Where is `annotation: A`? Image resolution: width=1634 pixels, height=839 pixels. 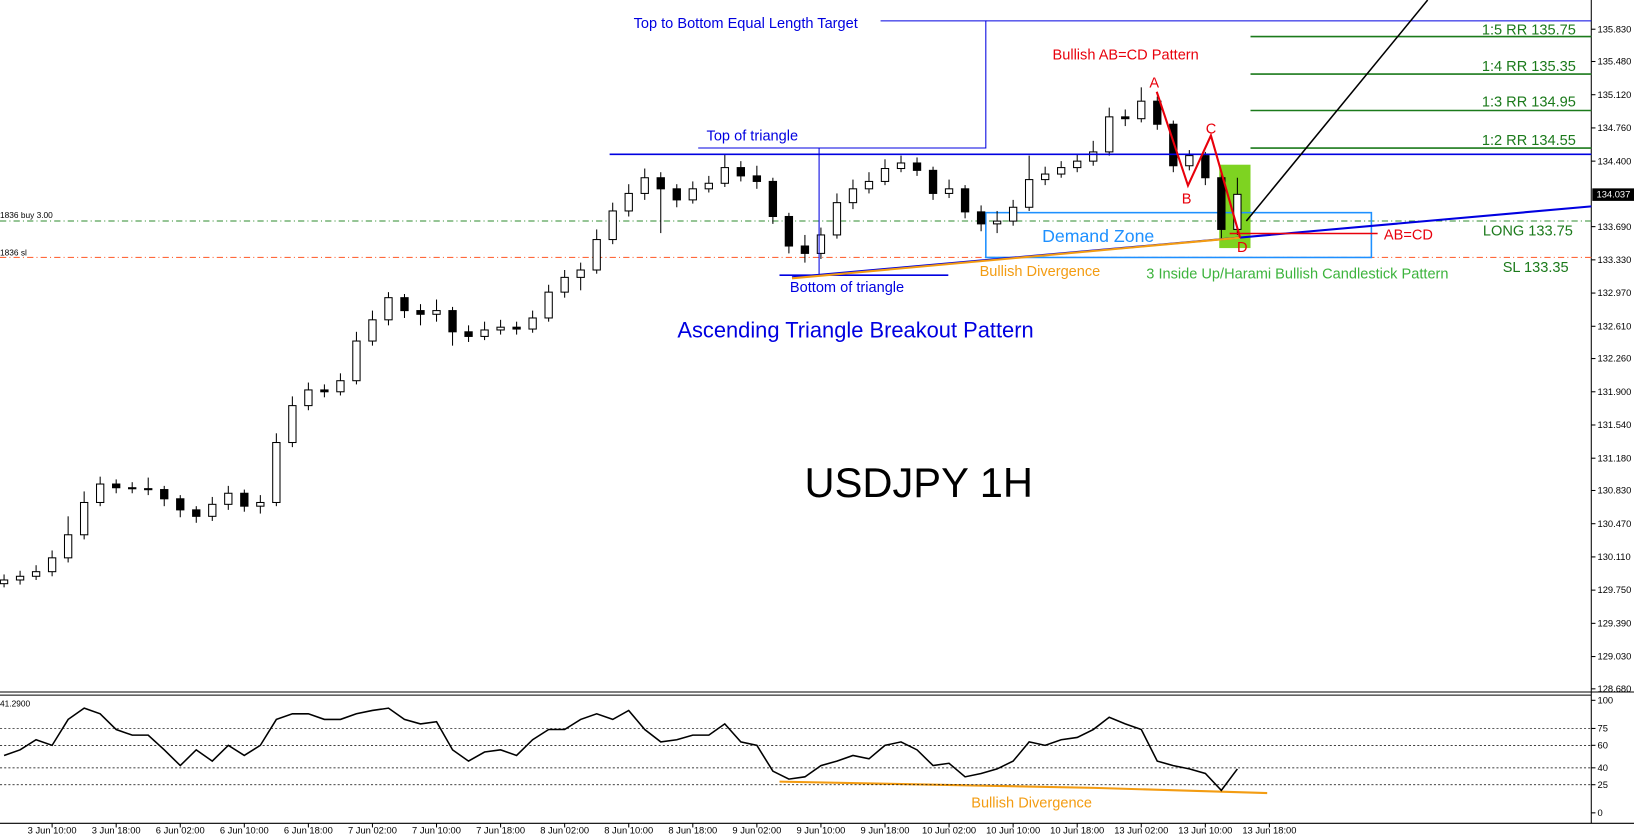
annotation: A is located at coordinates (1154, 84).